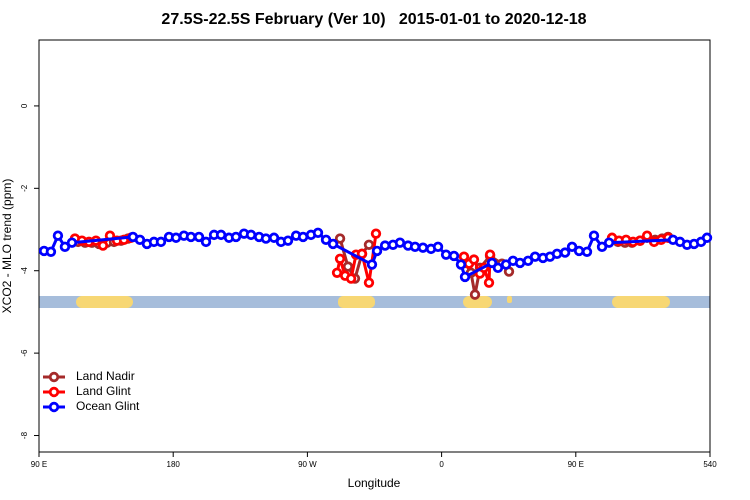 The image size is (750, 500). What do you see at coordinates (103, 391) in the screenshot?
I see `legend-label: Land Glint` at bounding box center [103, 391].